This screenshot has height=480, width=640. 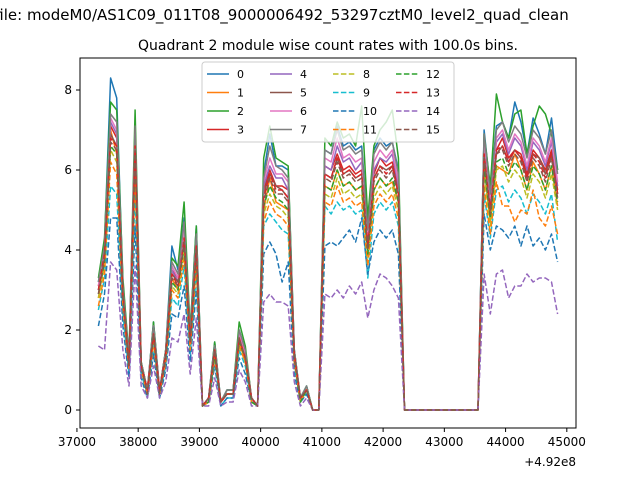 I want to click on x-tick-label: 39000, so click(x=199, y=442).